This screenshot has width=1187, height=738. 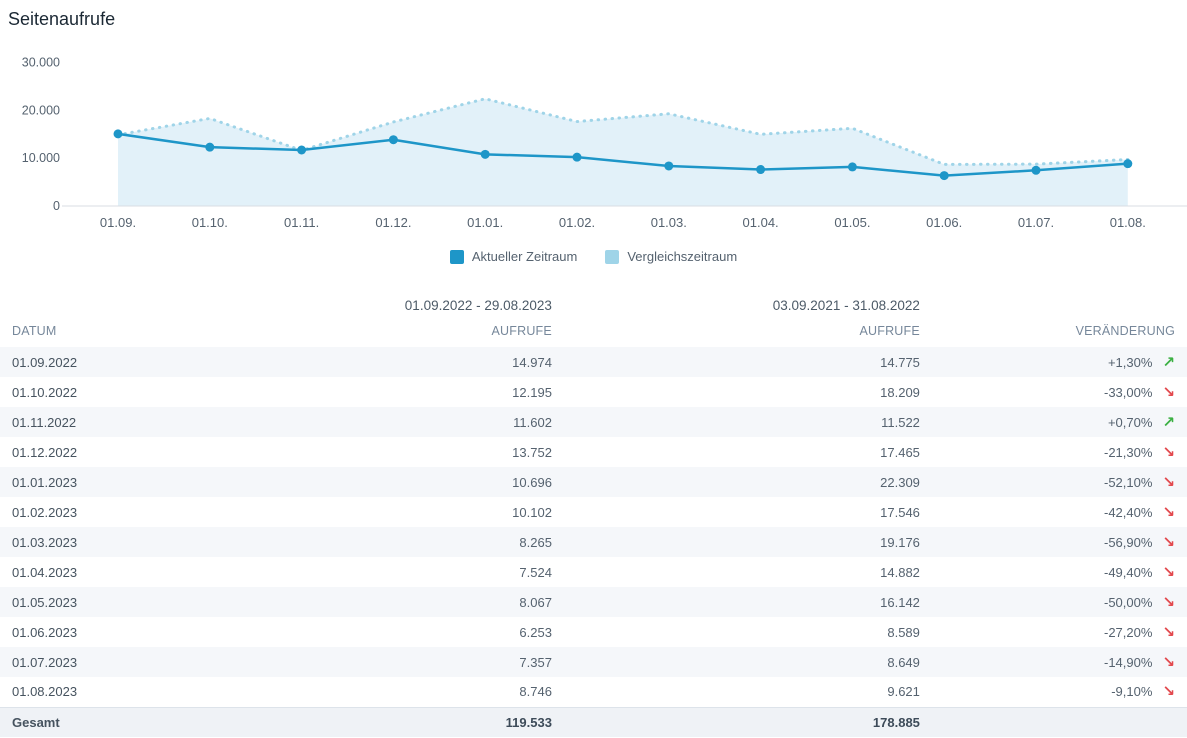 I want to click on change-percent: -56,90%, so click(x=1128, y=542).